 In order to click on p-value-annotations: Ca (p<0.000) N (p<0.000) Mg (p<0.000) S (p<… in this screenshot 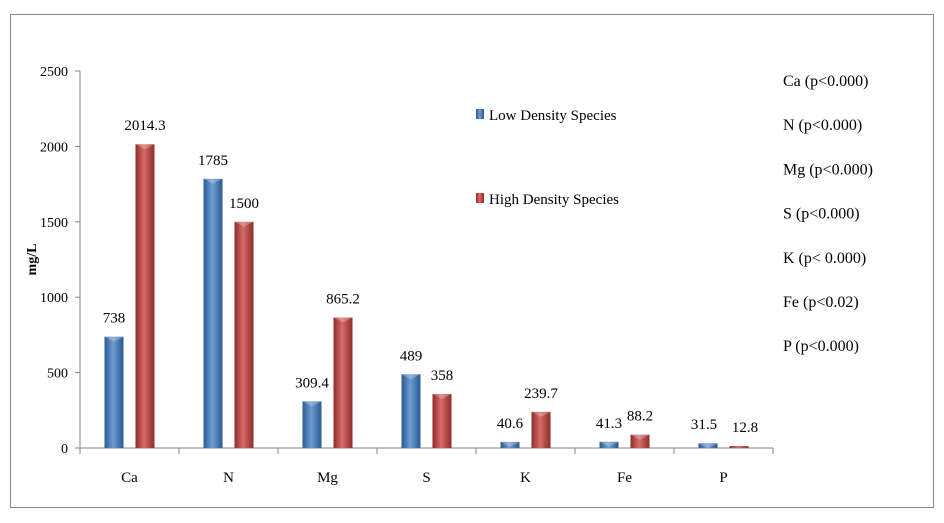, I will do `click(828, 214)`.